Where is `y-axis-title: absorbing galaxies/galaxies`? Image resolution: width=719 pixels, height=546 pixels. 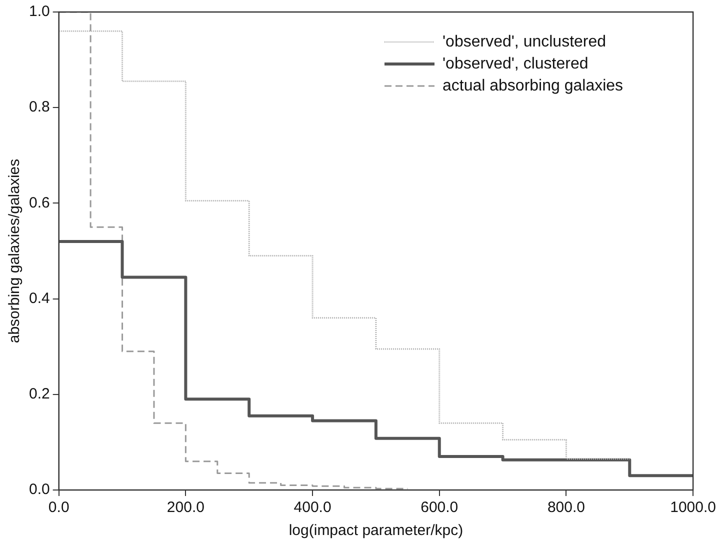 y-axis-title: absorbing galaxies/galaxies is located at coordinates (15, 251).